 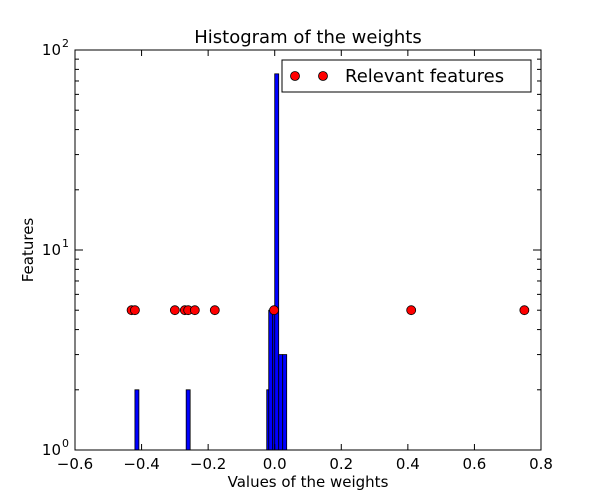 I want to click on x-tick-label: 0.8, so click(x=541, y=464).